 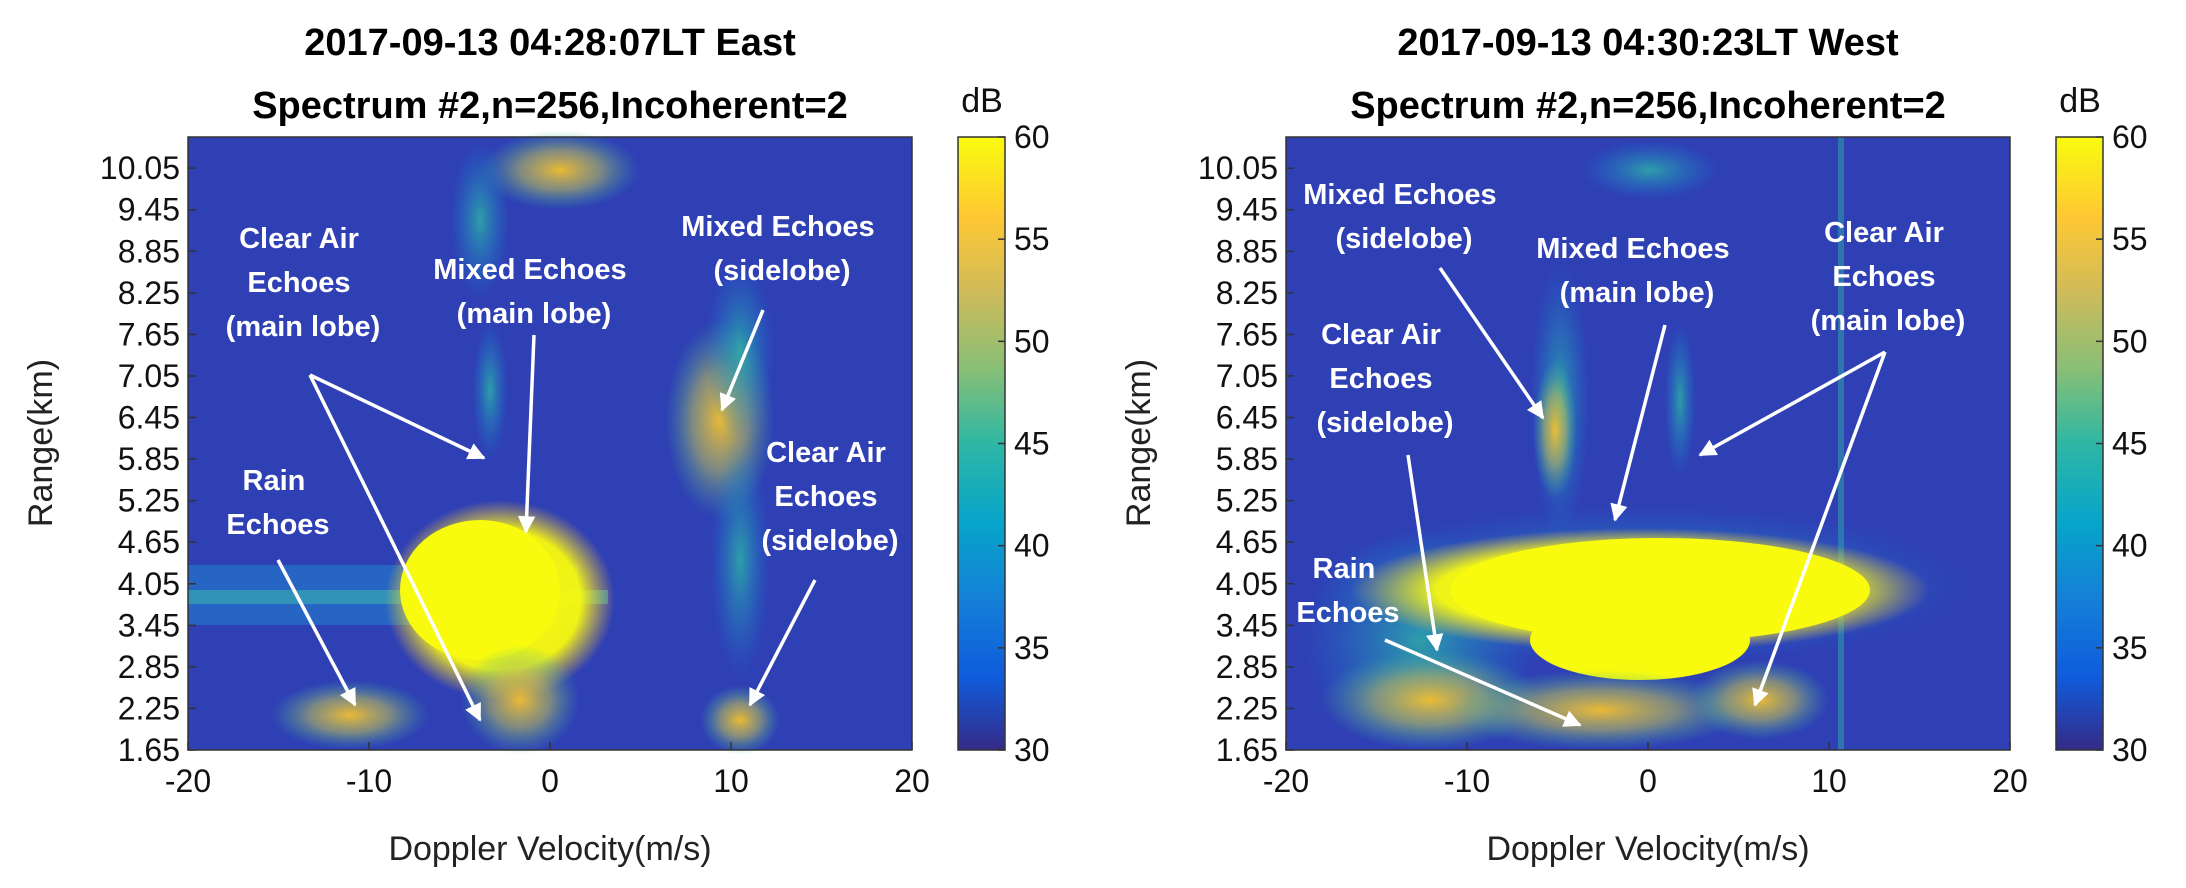 I want to click on west-title: 2017-09-13 04:30:23LT West, so click(x=1648, y=43).